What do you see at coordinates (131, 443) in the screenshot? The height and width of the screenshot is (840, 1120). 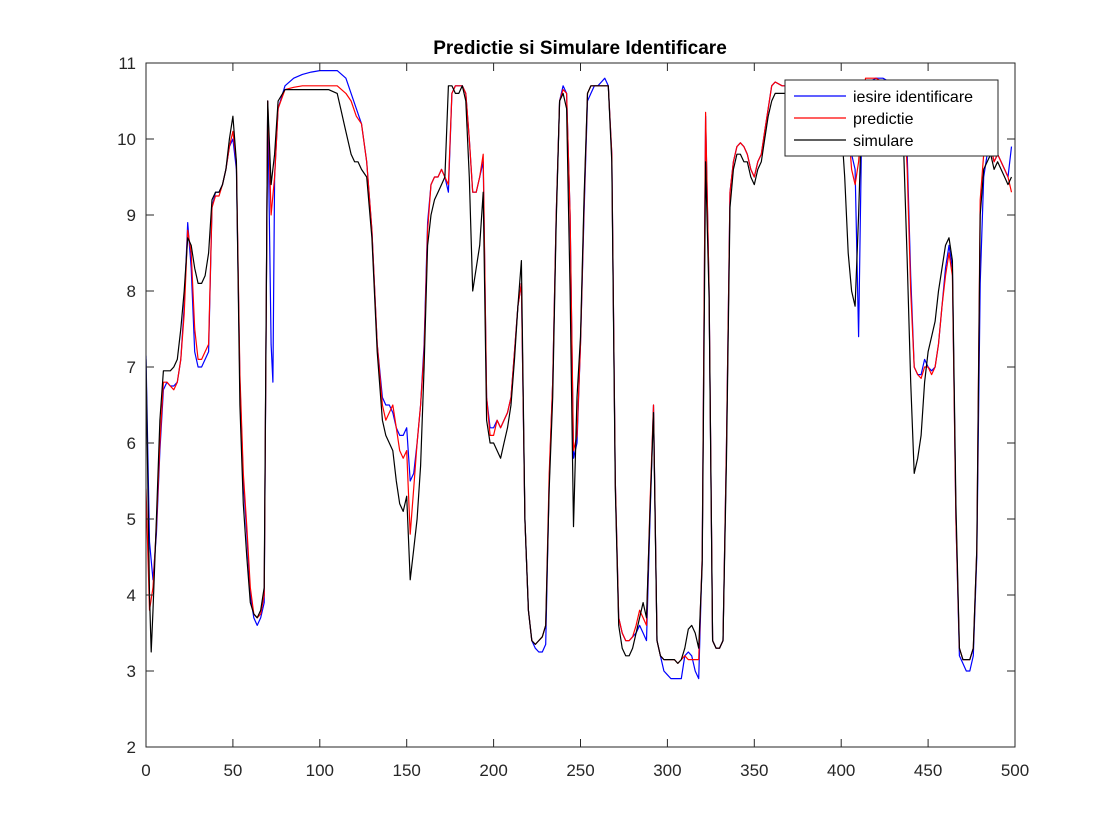 I see `y-tick-label-6: 6` at bounding box center [131, 443].